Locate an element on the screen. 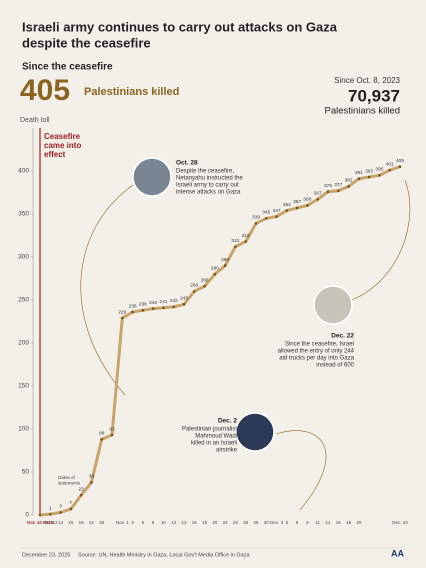 Image resolution: width=426 pixels, height=568 pixels. x-tick-label: 23 is located at coordinates (236, 522).